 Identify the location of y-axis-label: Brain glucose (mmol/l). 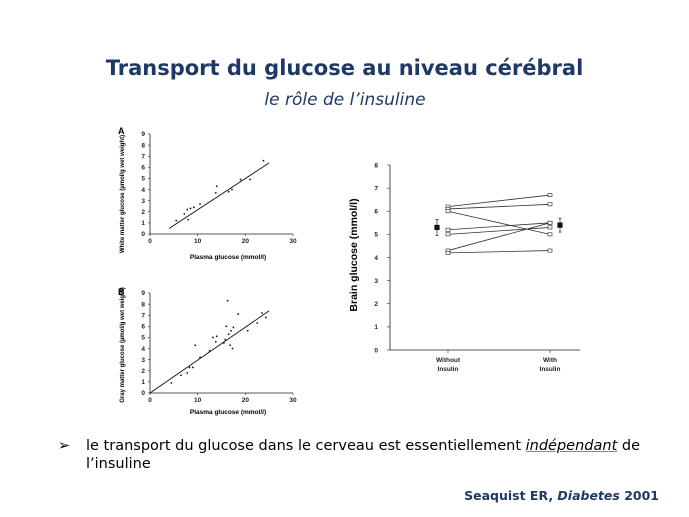
(354, 254).